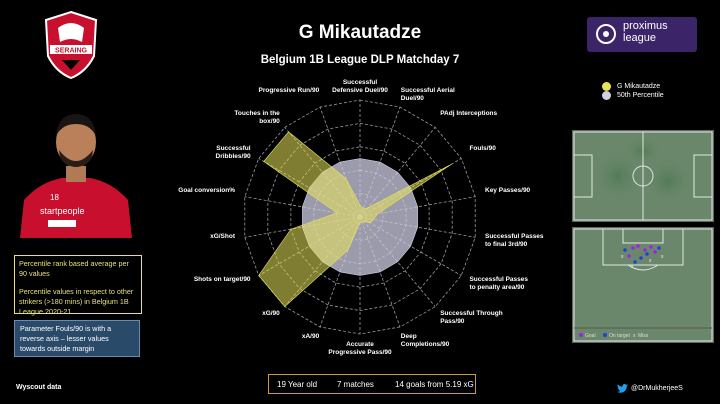 Image resolution: width=720 pixels, height=404 pixels. I want to click on radar-axis-label: Deep Completions/90, so click(425, 341).